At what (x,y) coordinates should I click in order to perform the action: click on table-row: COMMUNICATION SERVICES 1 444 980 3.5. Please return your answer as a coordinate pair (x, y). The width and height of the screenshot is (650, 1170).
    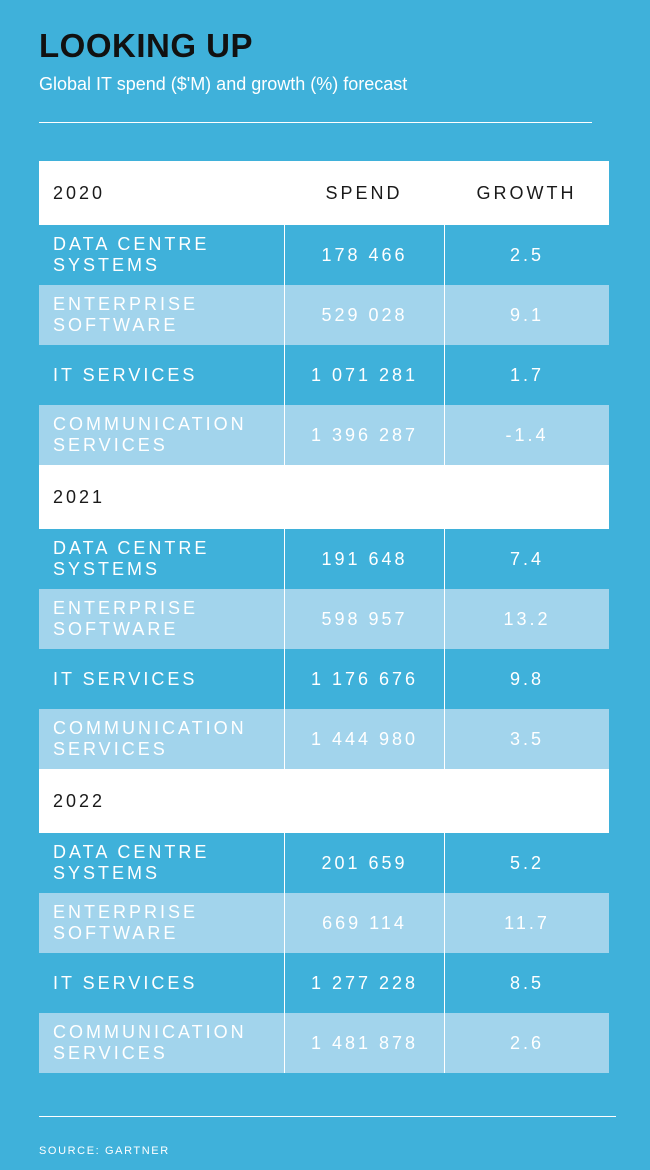
    Looking at the image, I should click on (324, 739).